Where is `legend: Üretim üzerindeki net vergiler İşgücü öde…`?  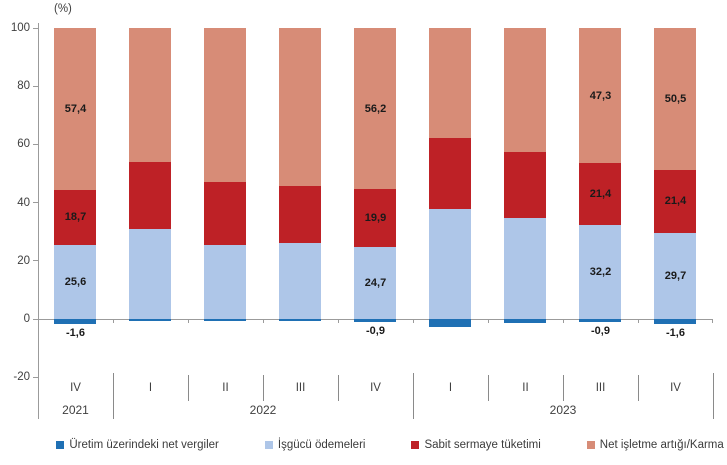 legend: Üretim üzerindeki net vergiler İşgücü öde… is located at coordinates (363, 445).